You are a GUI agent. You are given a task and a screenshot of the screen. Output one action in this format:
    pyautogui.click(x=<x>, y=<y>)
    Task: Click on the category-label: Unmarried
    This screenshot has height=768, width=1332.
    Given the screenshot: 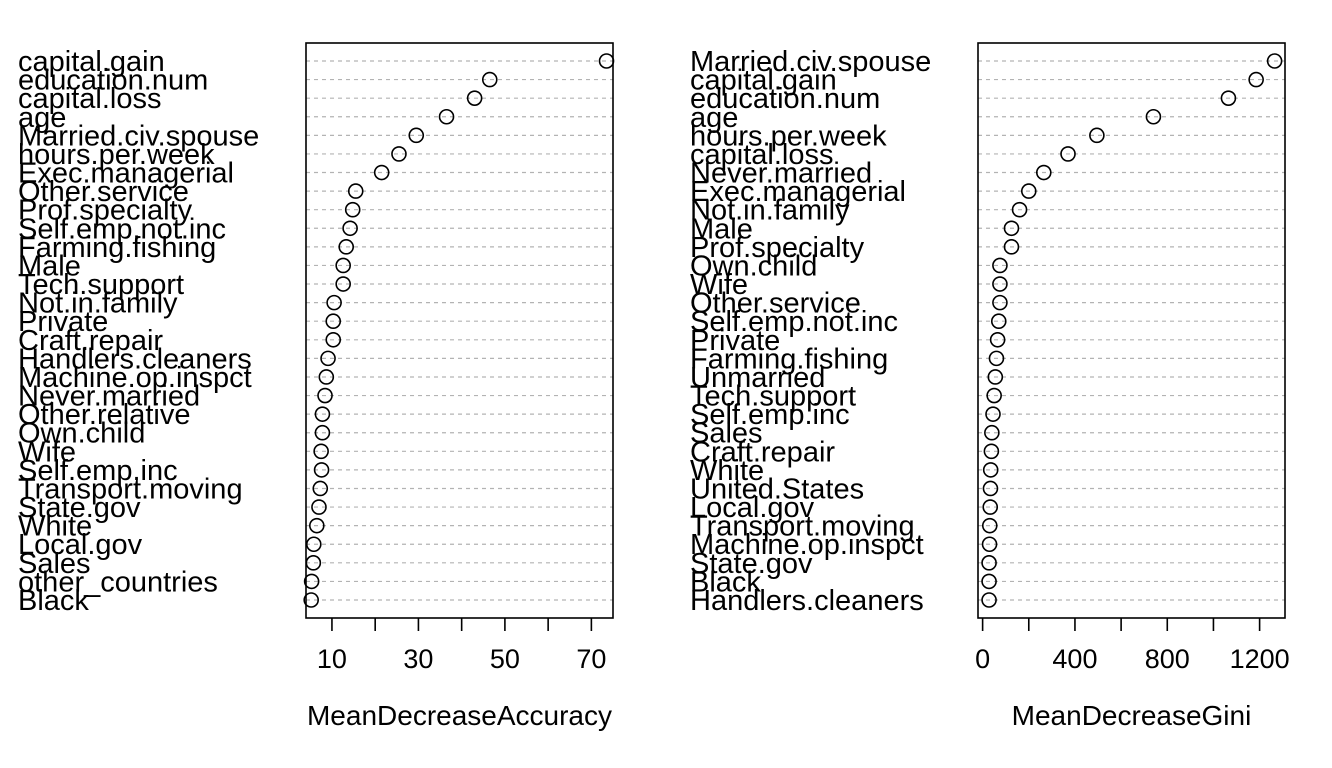 What is the action you would take?
    pyautogui.click(x=757, y=378)
    